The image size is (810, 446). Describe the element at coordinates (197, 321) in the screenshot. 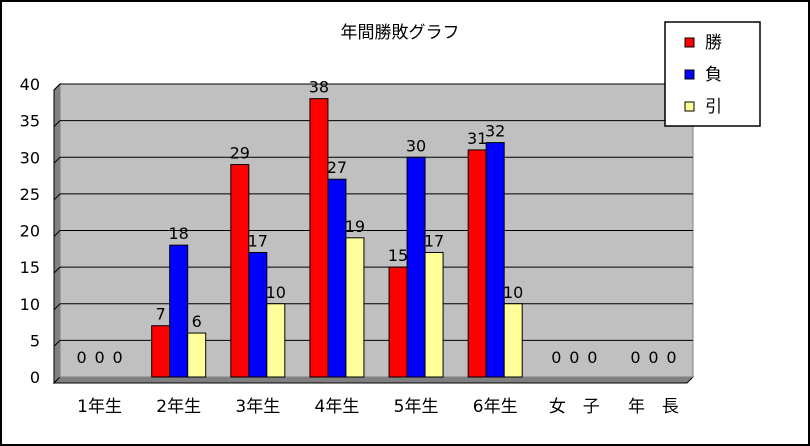

I see `data-label: 6` at that location.